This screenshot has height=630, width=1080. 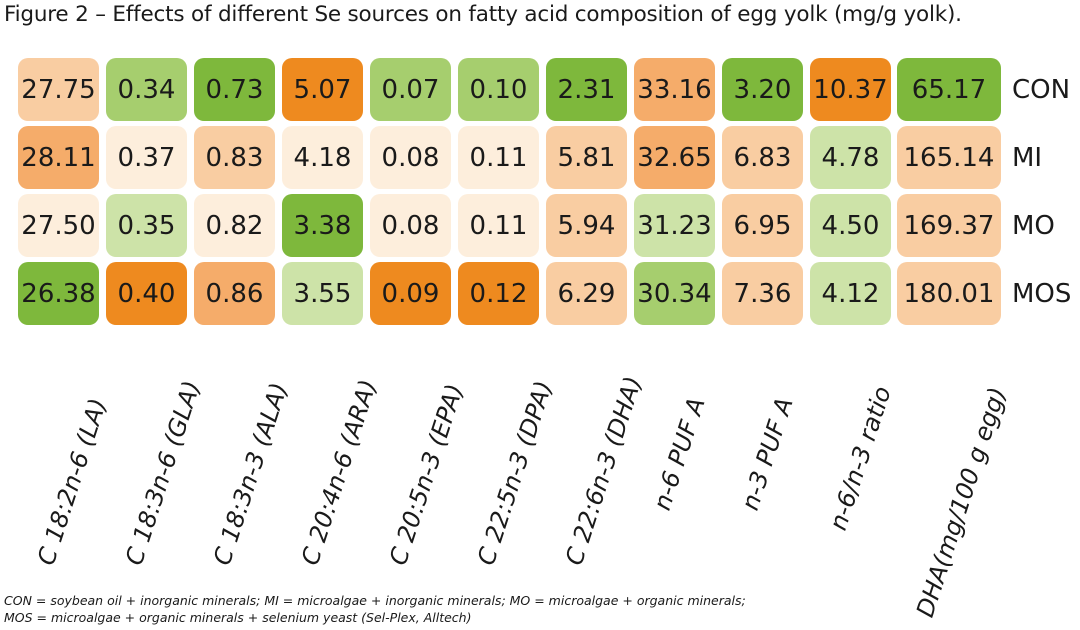 What do you see at coordinates (146, 225) in the screenshot?
I see `heatmap-cell: 0.35` at bounding box center [146, 225].